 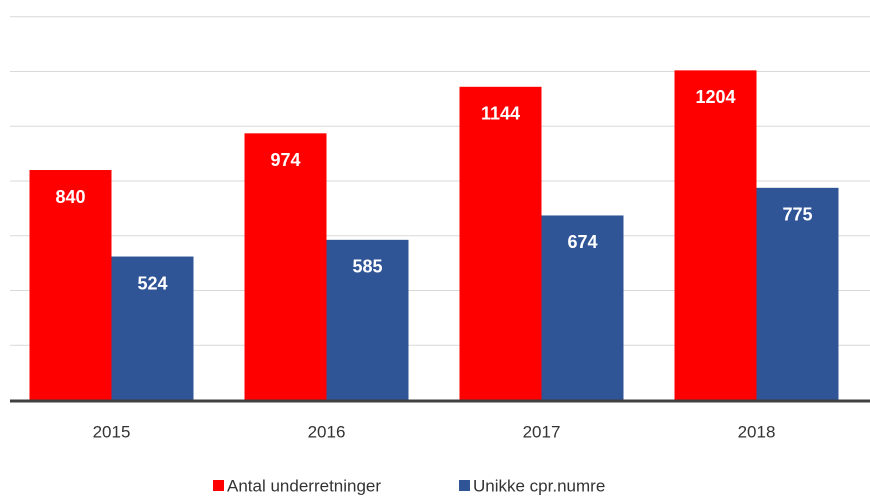 What do you see at coordinates (542, 431) in the screenshot?
I see `x-tick-label: 2017` at bounding box center [542, 431].